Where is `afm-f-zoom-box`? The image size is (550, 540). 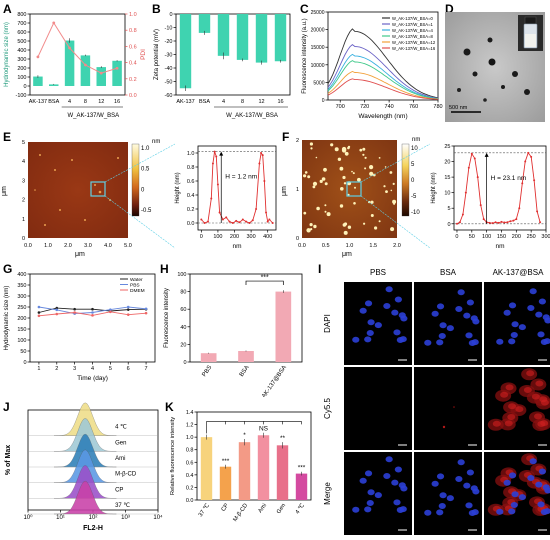 afm-f-zoom-box is located at coordinates (354, 189).